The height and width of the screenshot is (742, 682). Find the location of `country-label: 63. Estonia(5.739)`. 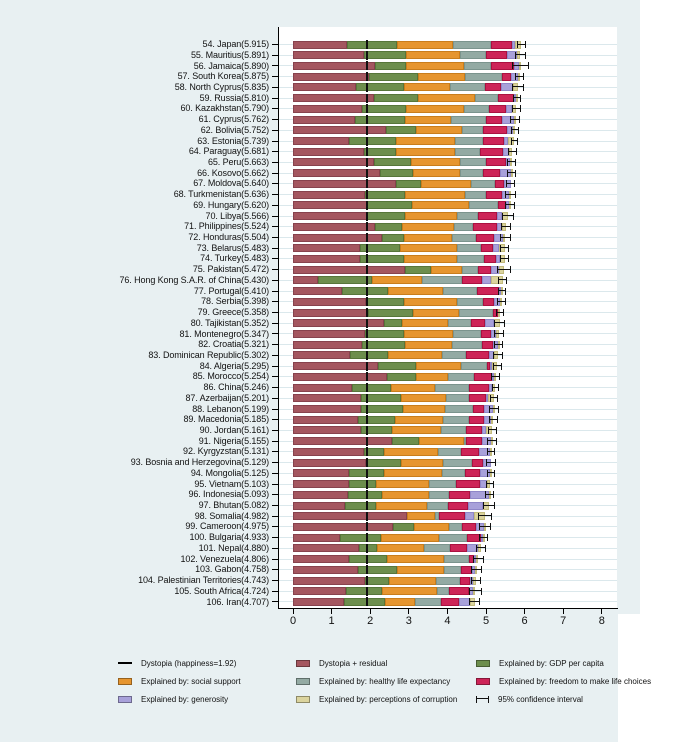

country-label: 63. Estonia(5.739) is located at coordinates (233, 140).